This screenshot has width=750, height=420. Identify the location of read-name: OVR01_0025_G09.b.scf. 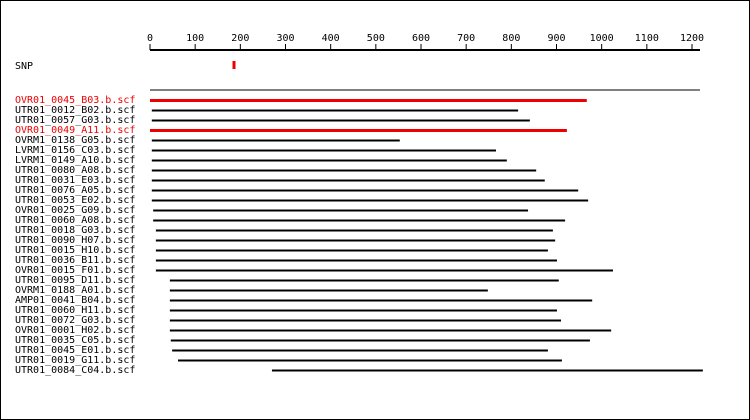
(75, 210).